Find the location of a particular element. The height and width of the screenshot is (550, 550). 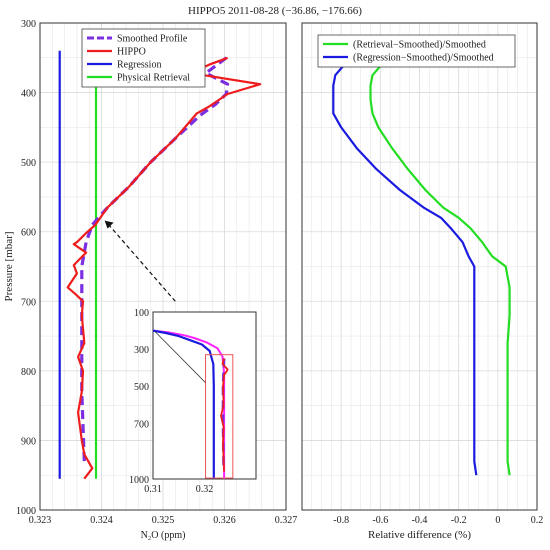

left-x-tick-label: 0.323 is located at coordinates (40, 520).